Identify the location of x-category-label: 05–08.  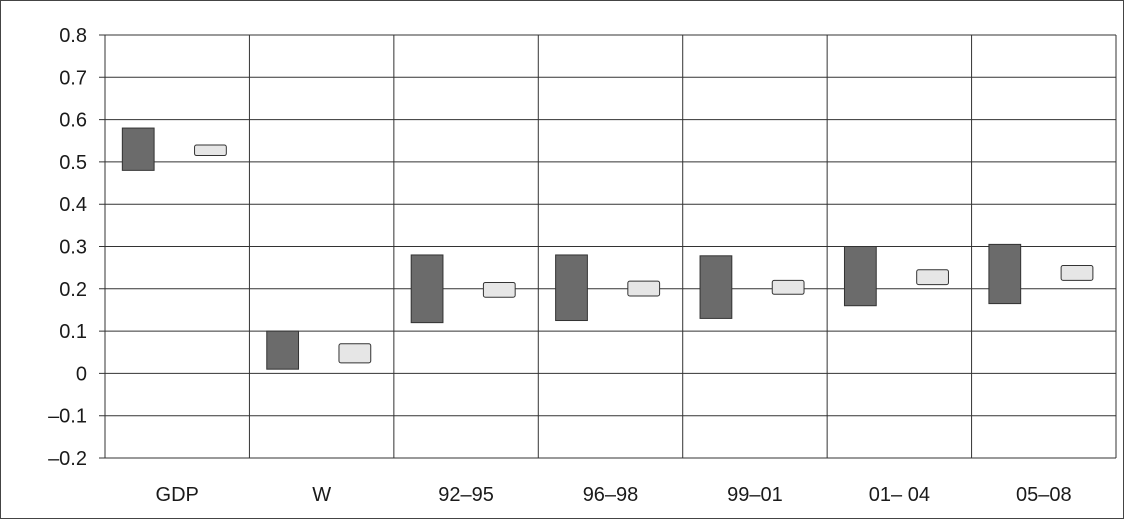
(1044, 495).